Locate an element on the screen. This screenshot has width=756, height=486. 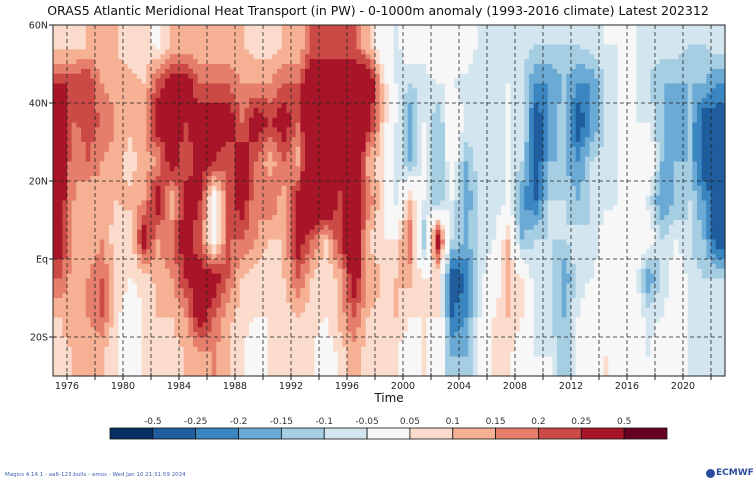
y-tick-label: 20S is located at coordinates (39, 338).